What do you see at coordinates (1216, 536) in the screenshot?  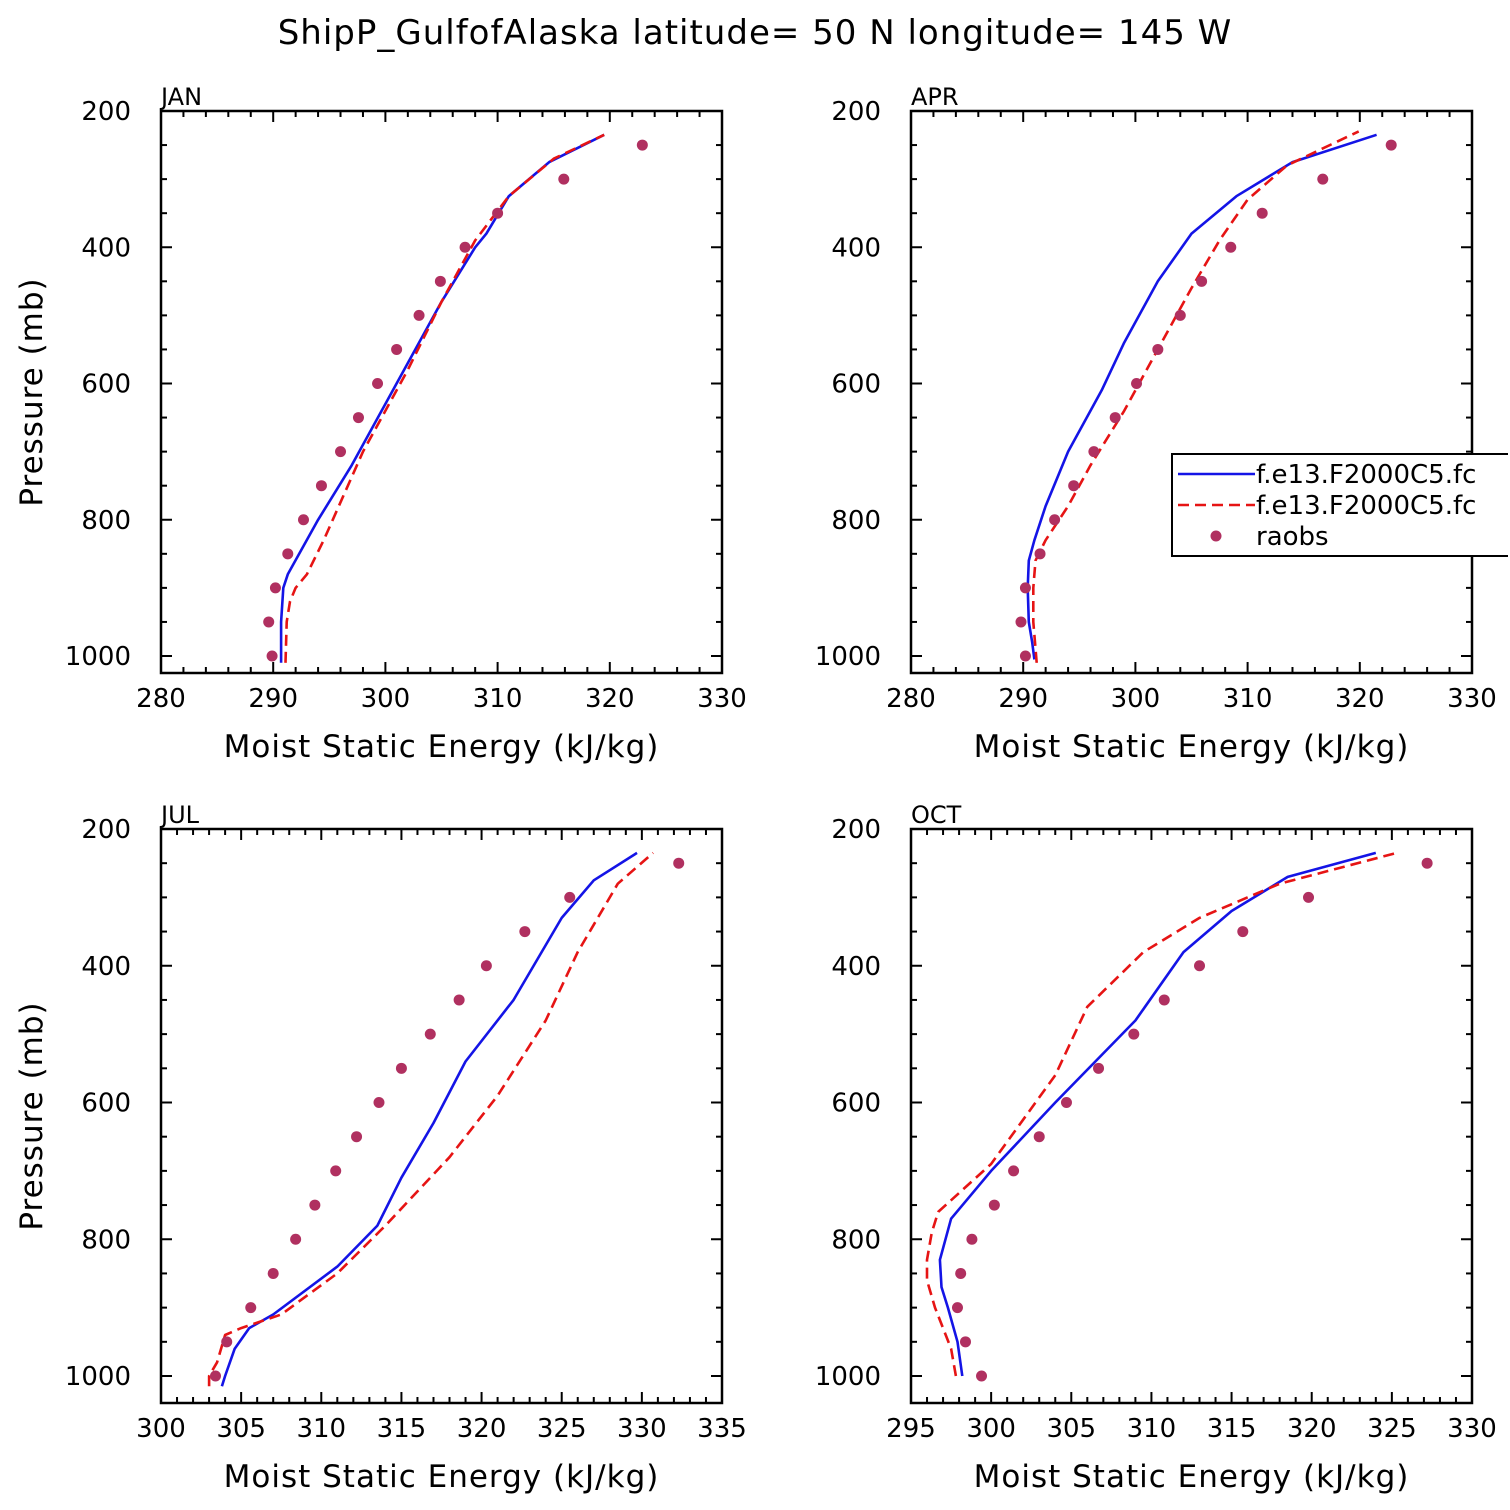 I see `legend-marker-dot` at bounding box center [1216, 536].